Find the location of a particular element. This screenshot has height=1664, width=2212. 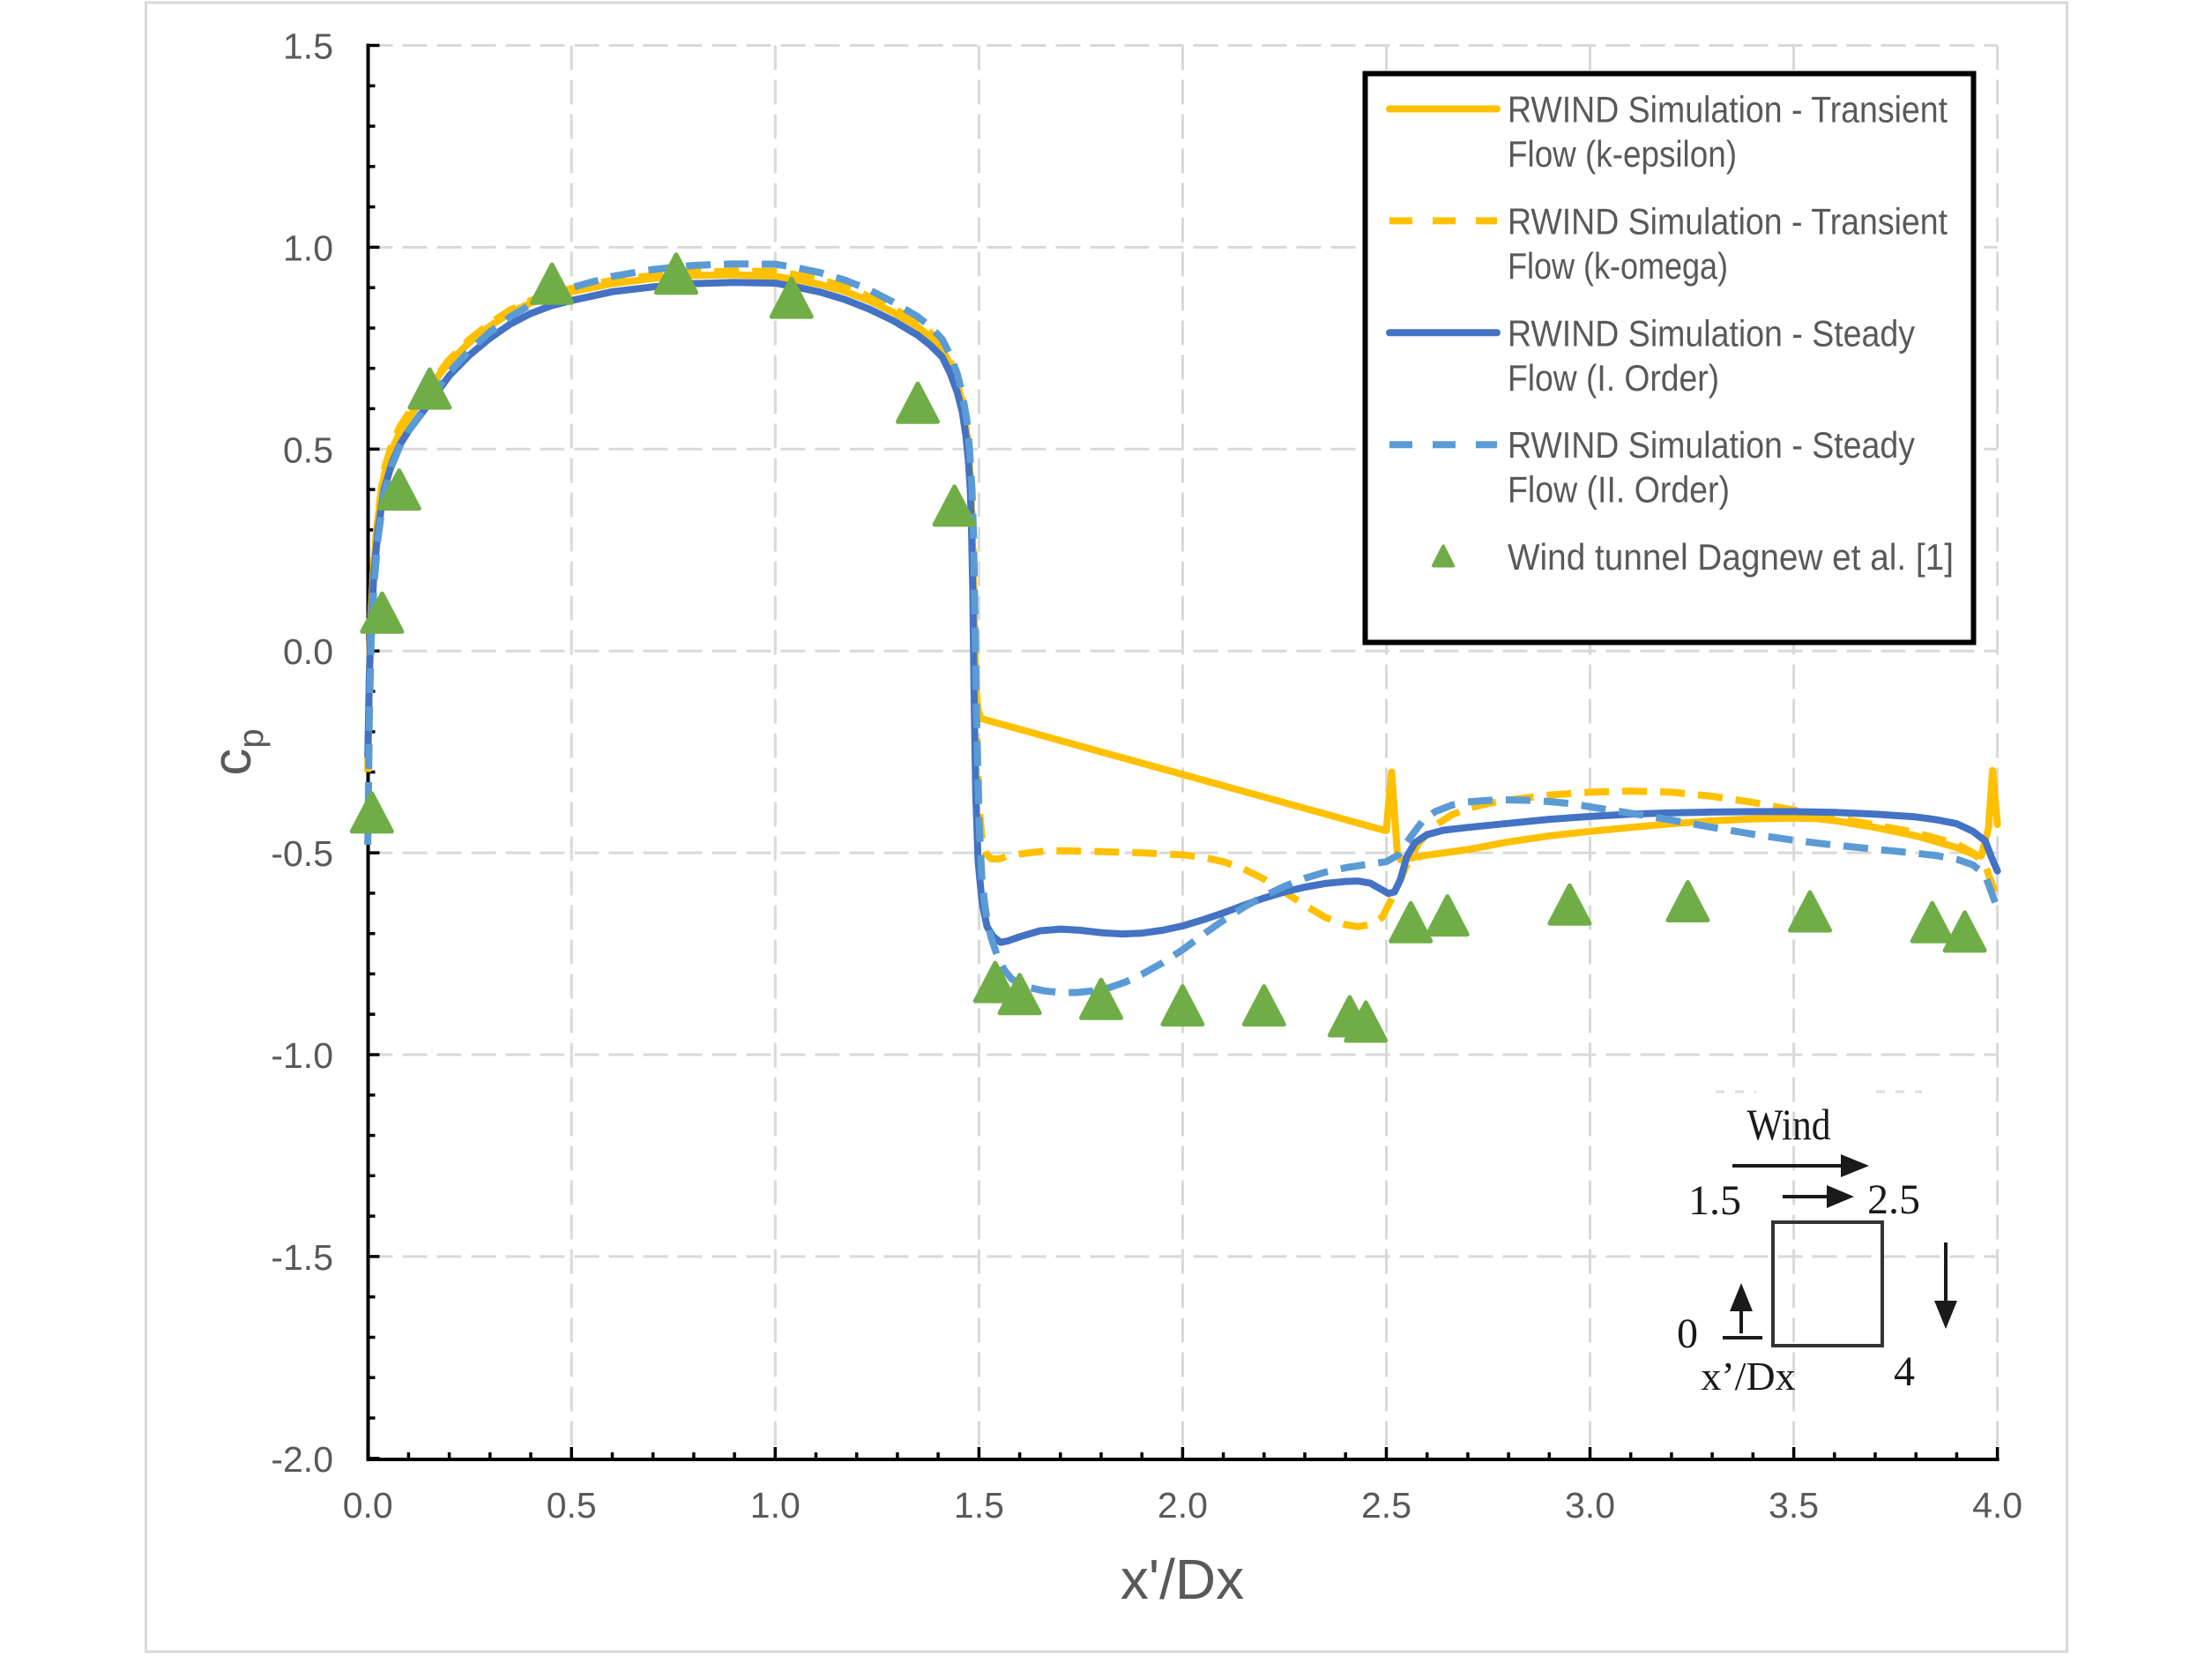

svg-text: -1.5 is located at coordinates (302, 1258).